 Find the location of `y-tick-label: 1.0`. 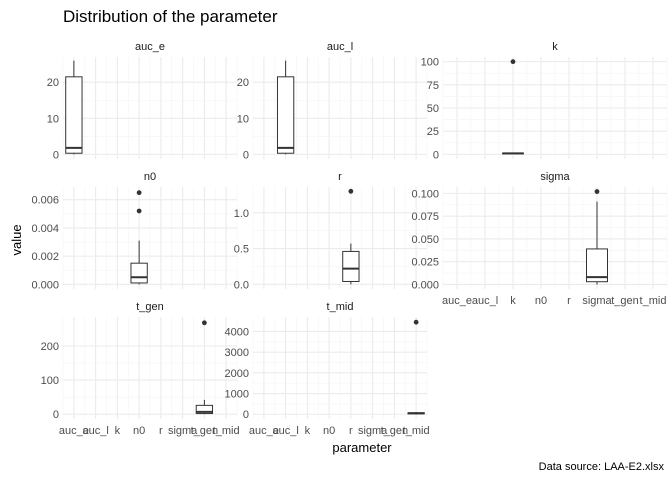

y-tick-label: 1.0 is located at coordinates (241, 214).